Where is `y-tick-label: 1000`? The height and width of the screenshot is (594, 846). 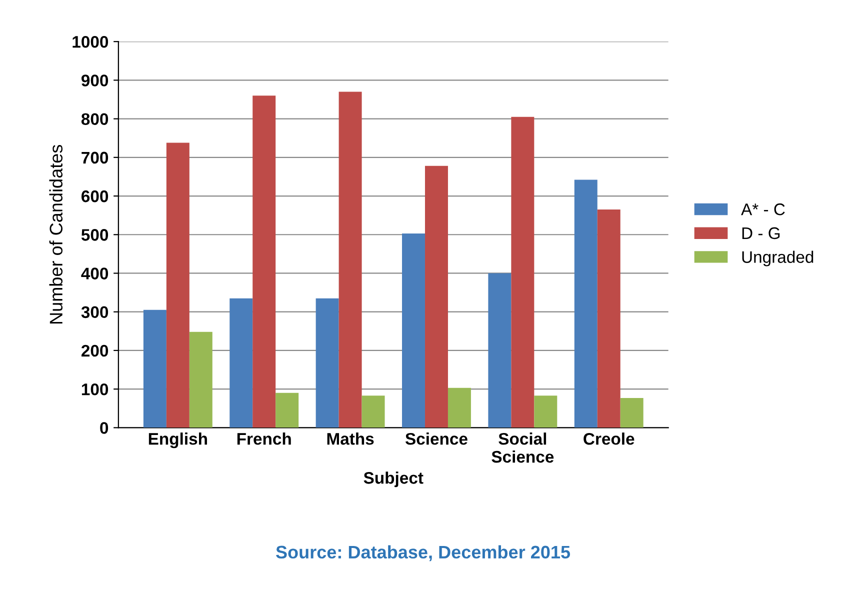 y-tick-label: 1000 is located at coordinates (90, 42).